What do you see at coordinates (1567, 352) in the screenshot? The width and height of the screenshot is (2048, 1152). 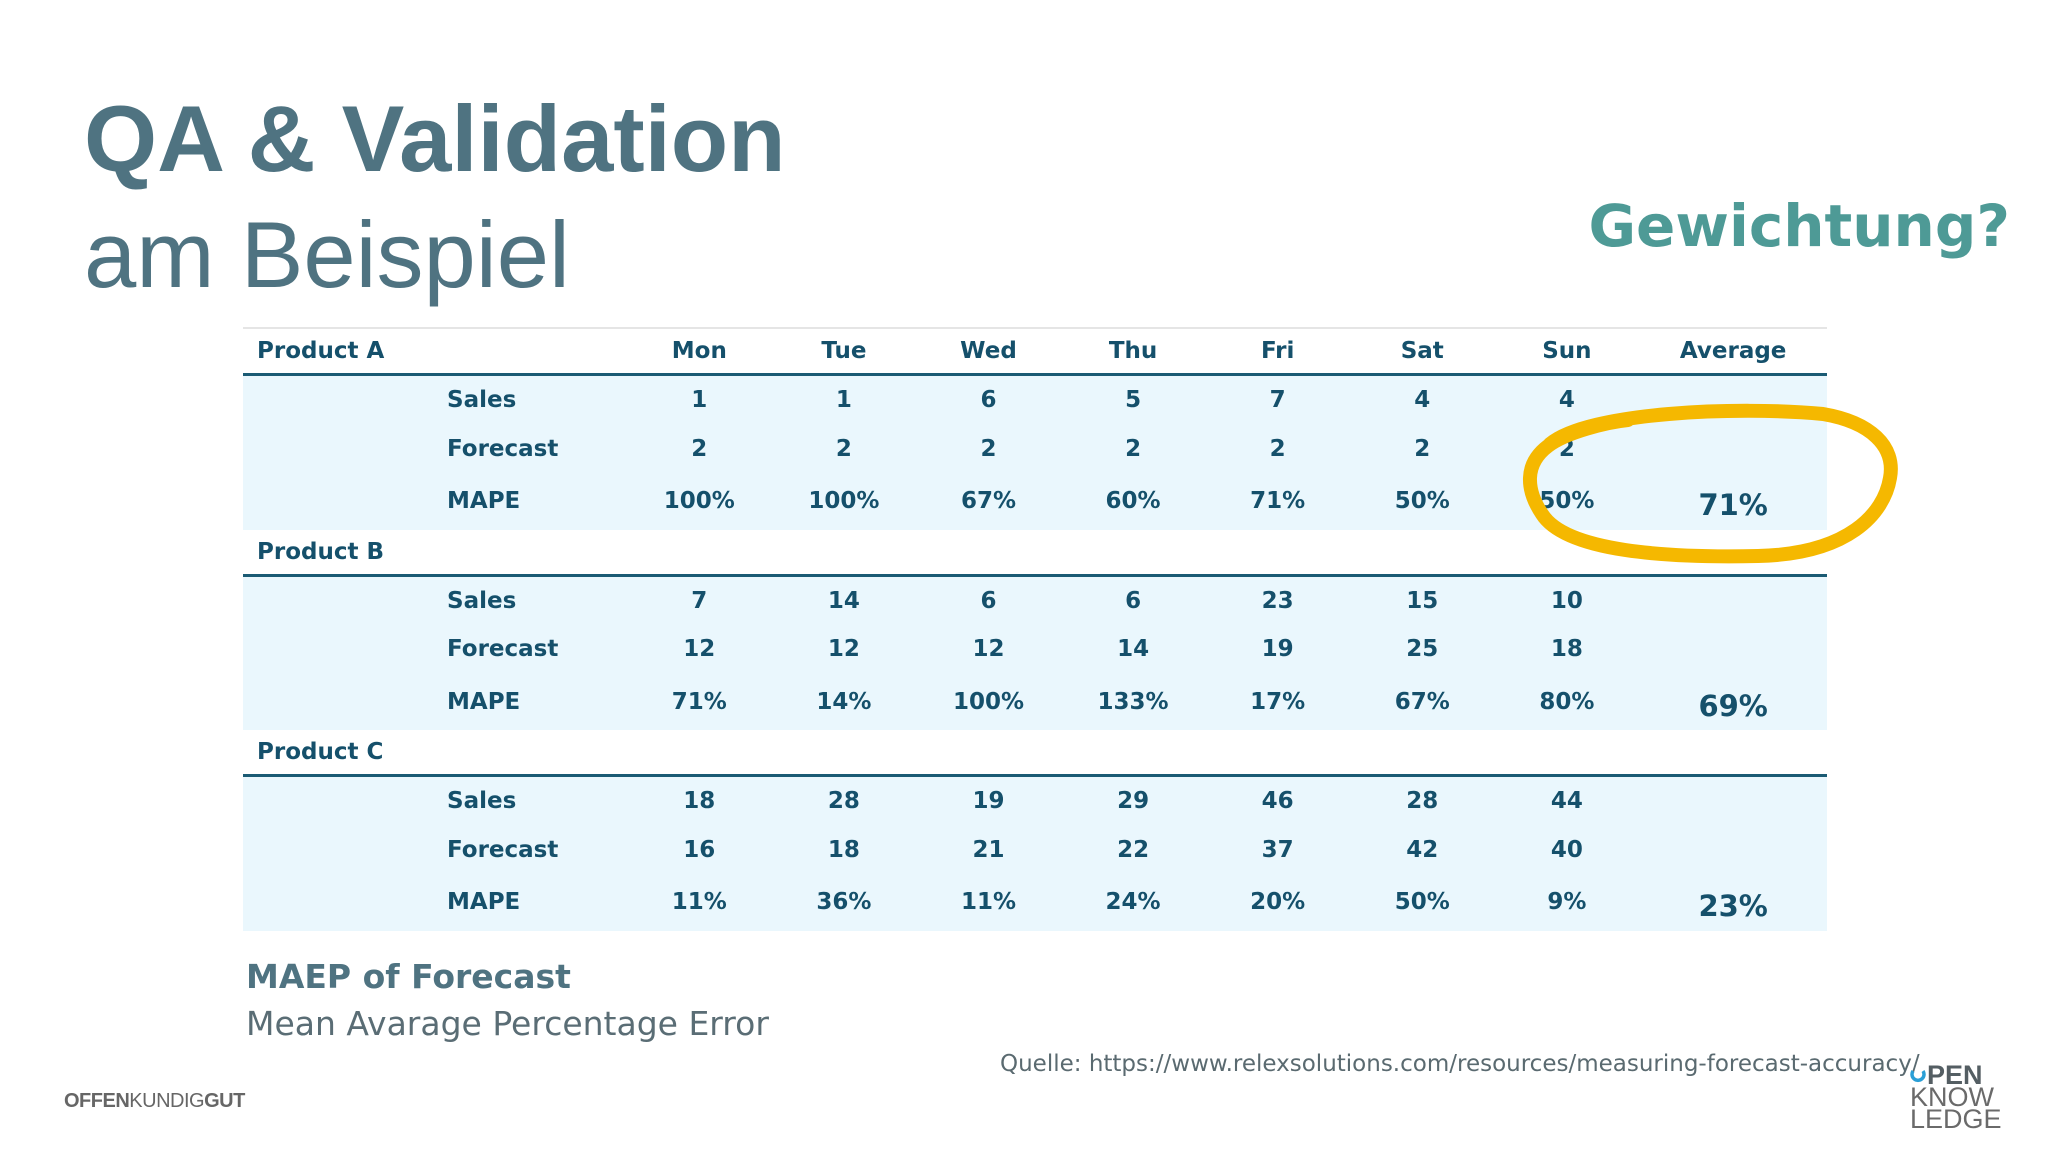 I see `day-header: Sun` at bounding box center [1567, 352].